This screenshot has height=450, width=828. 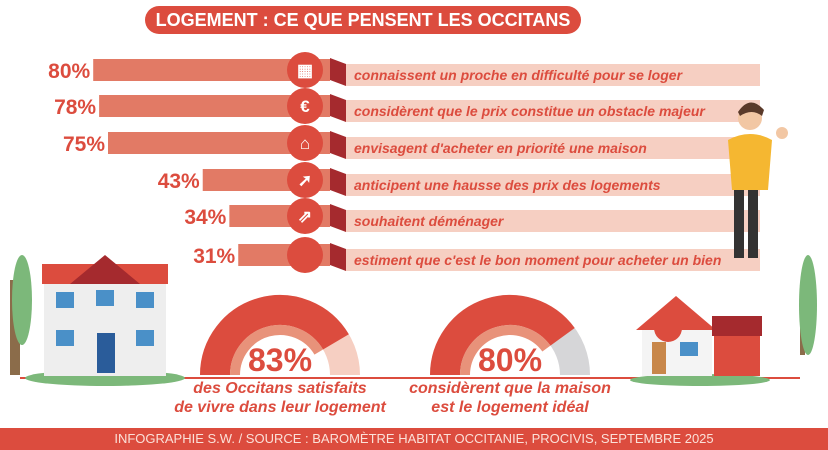 What do you see at coordinates (179, 181) in the screenshot?
I see `value-label: 43%` at bounding box center [179, 181].